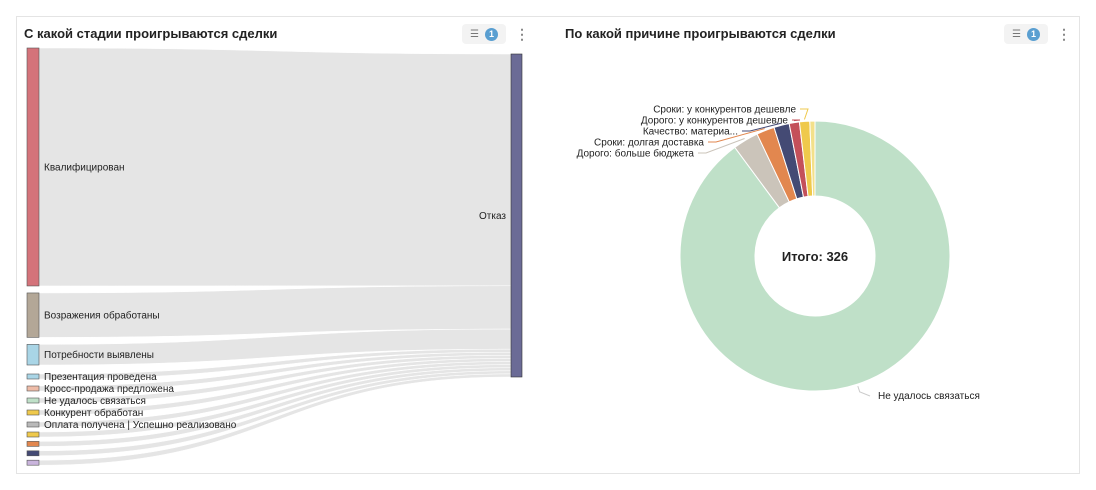 The height and width of the screenshot is (490, 1096). Describe the element at coordinates (99, 355) in the screenshot. I see `sankey-node-label: Потребности выявлены` at that location.